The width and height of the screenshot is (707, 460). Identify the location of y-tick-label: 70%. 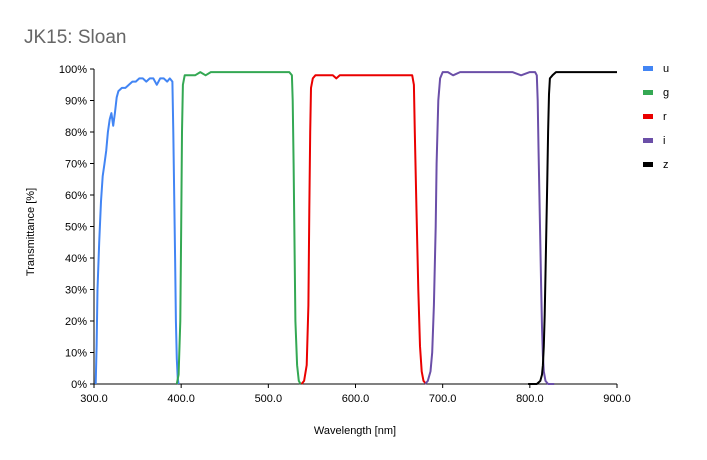
(76, 165).